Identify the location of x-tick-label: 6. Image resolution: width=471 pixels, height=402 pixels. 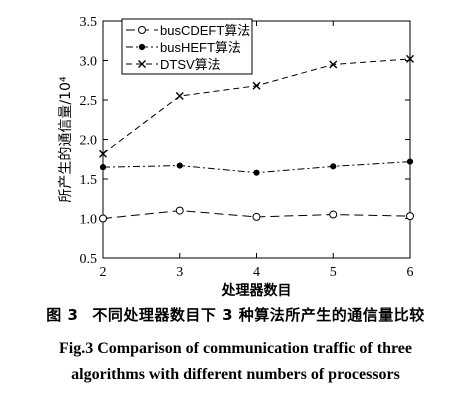
(410, 272).